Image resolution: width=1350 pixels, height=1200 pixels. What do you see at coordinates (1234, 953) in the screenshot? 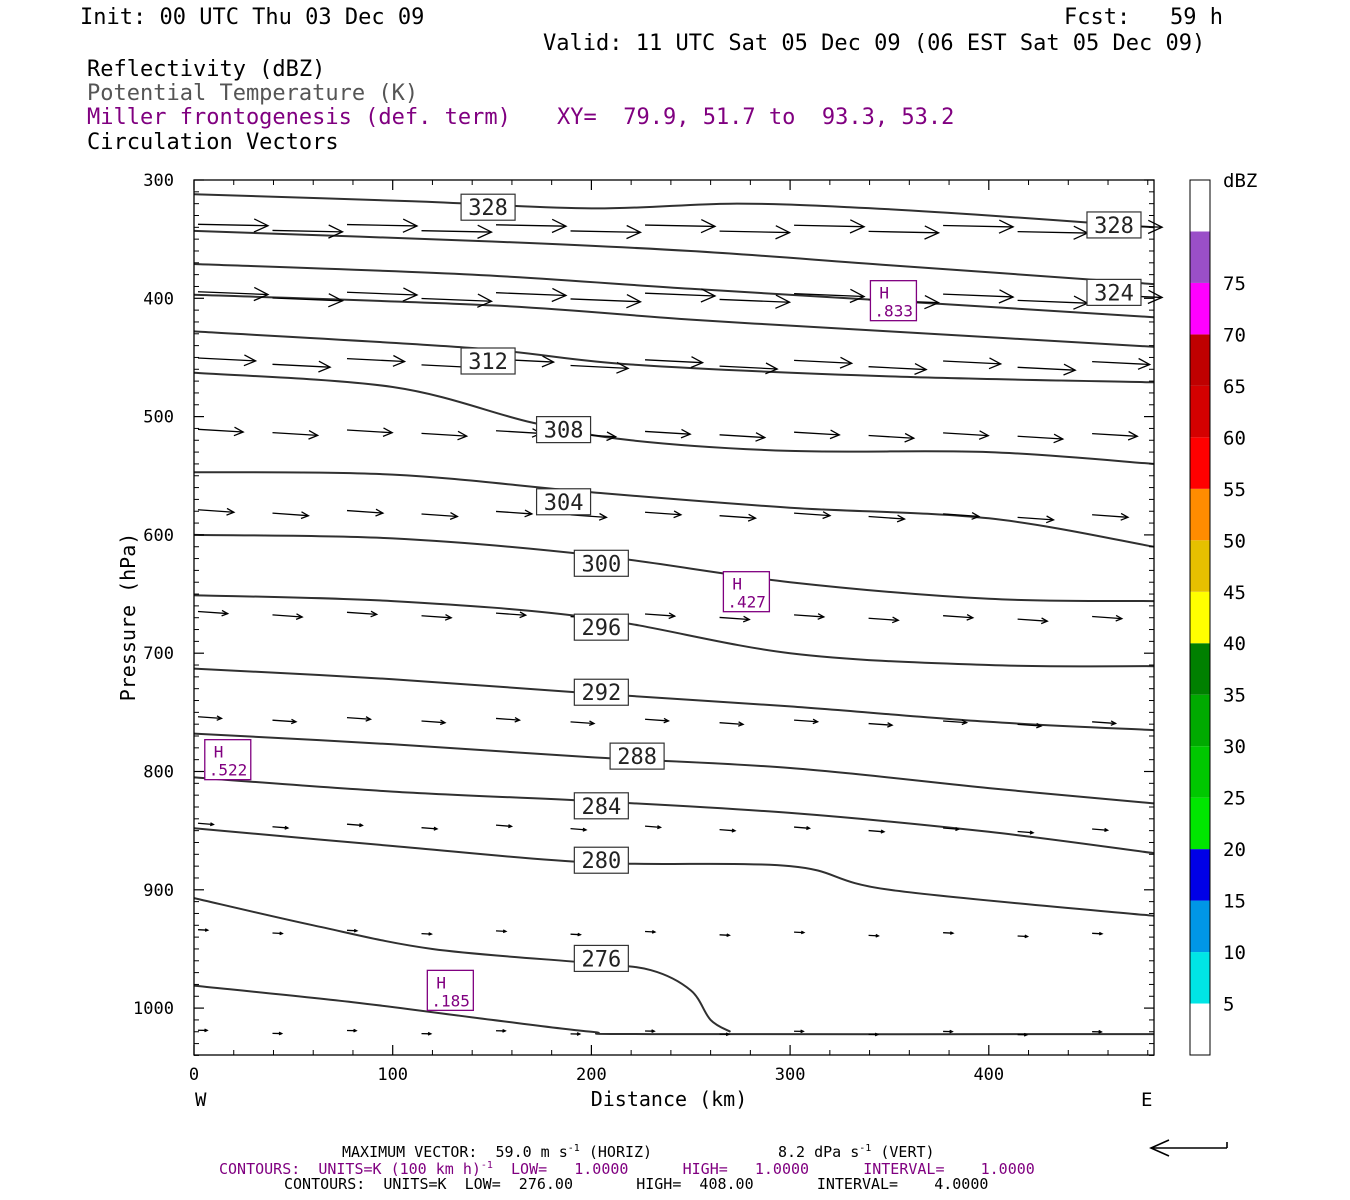
I see `colorbar-label: 10` at bounding box center [1234, 953].